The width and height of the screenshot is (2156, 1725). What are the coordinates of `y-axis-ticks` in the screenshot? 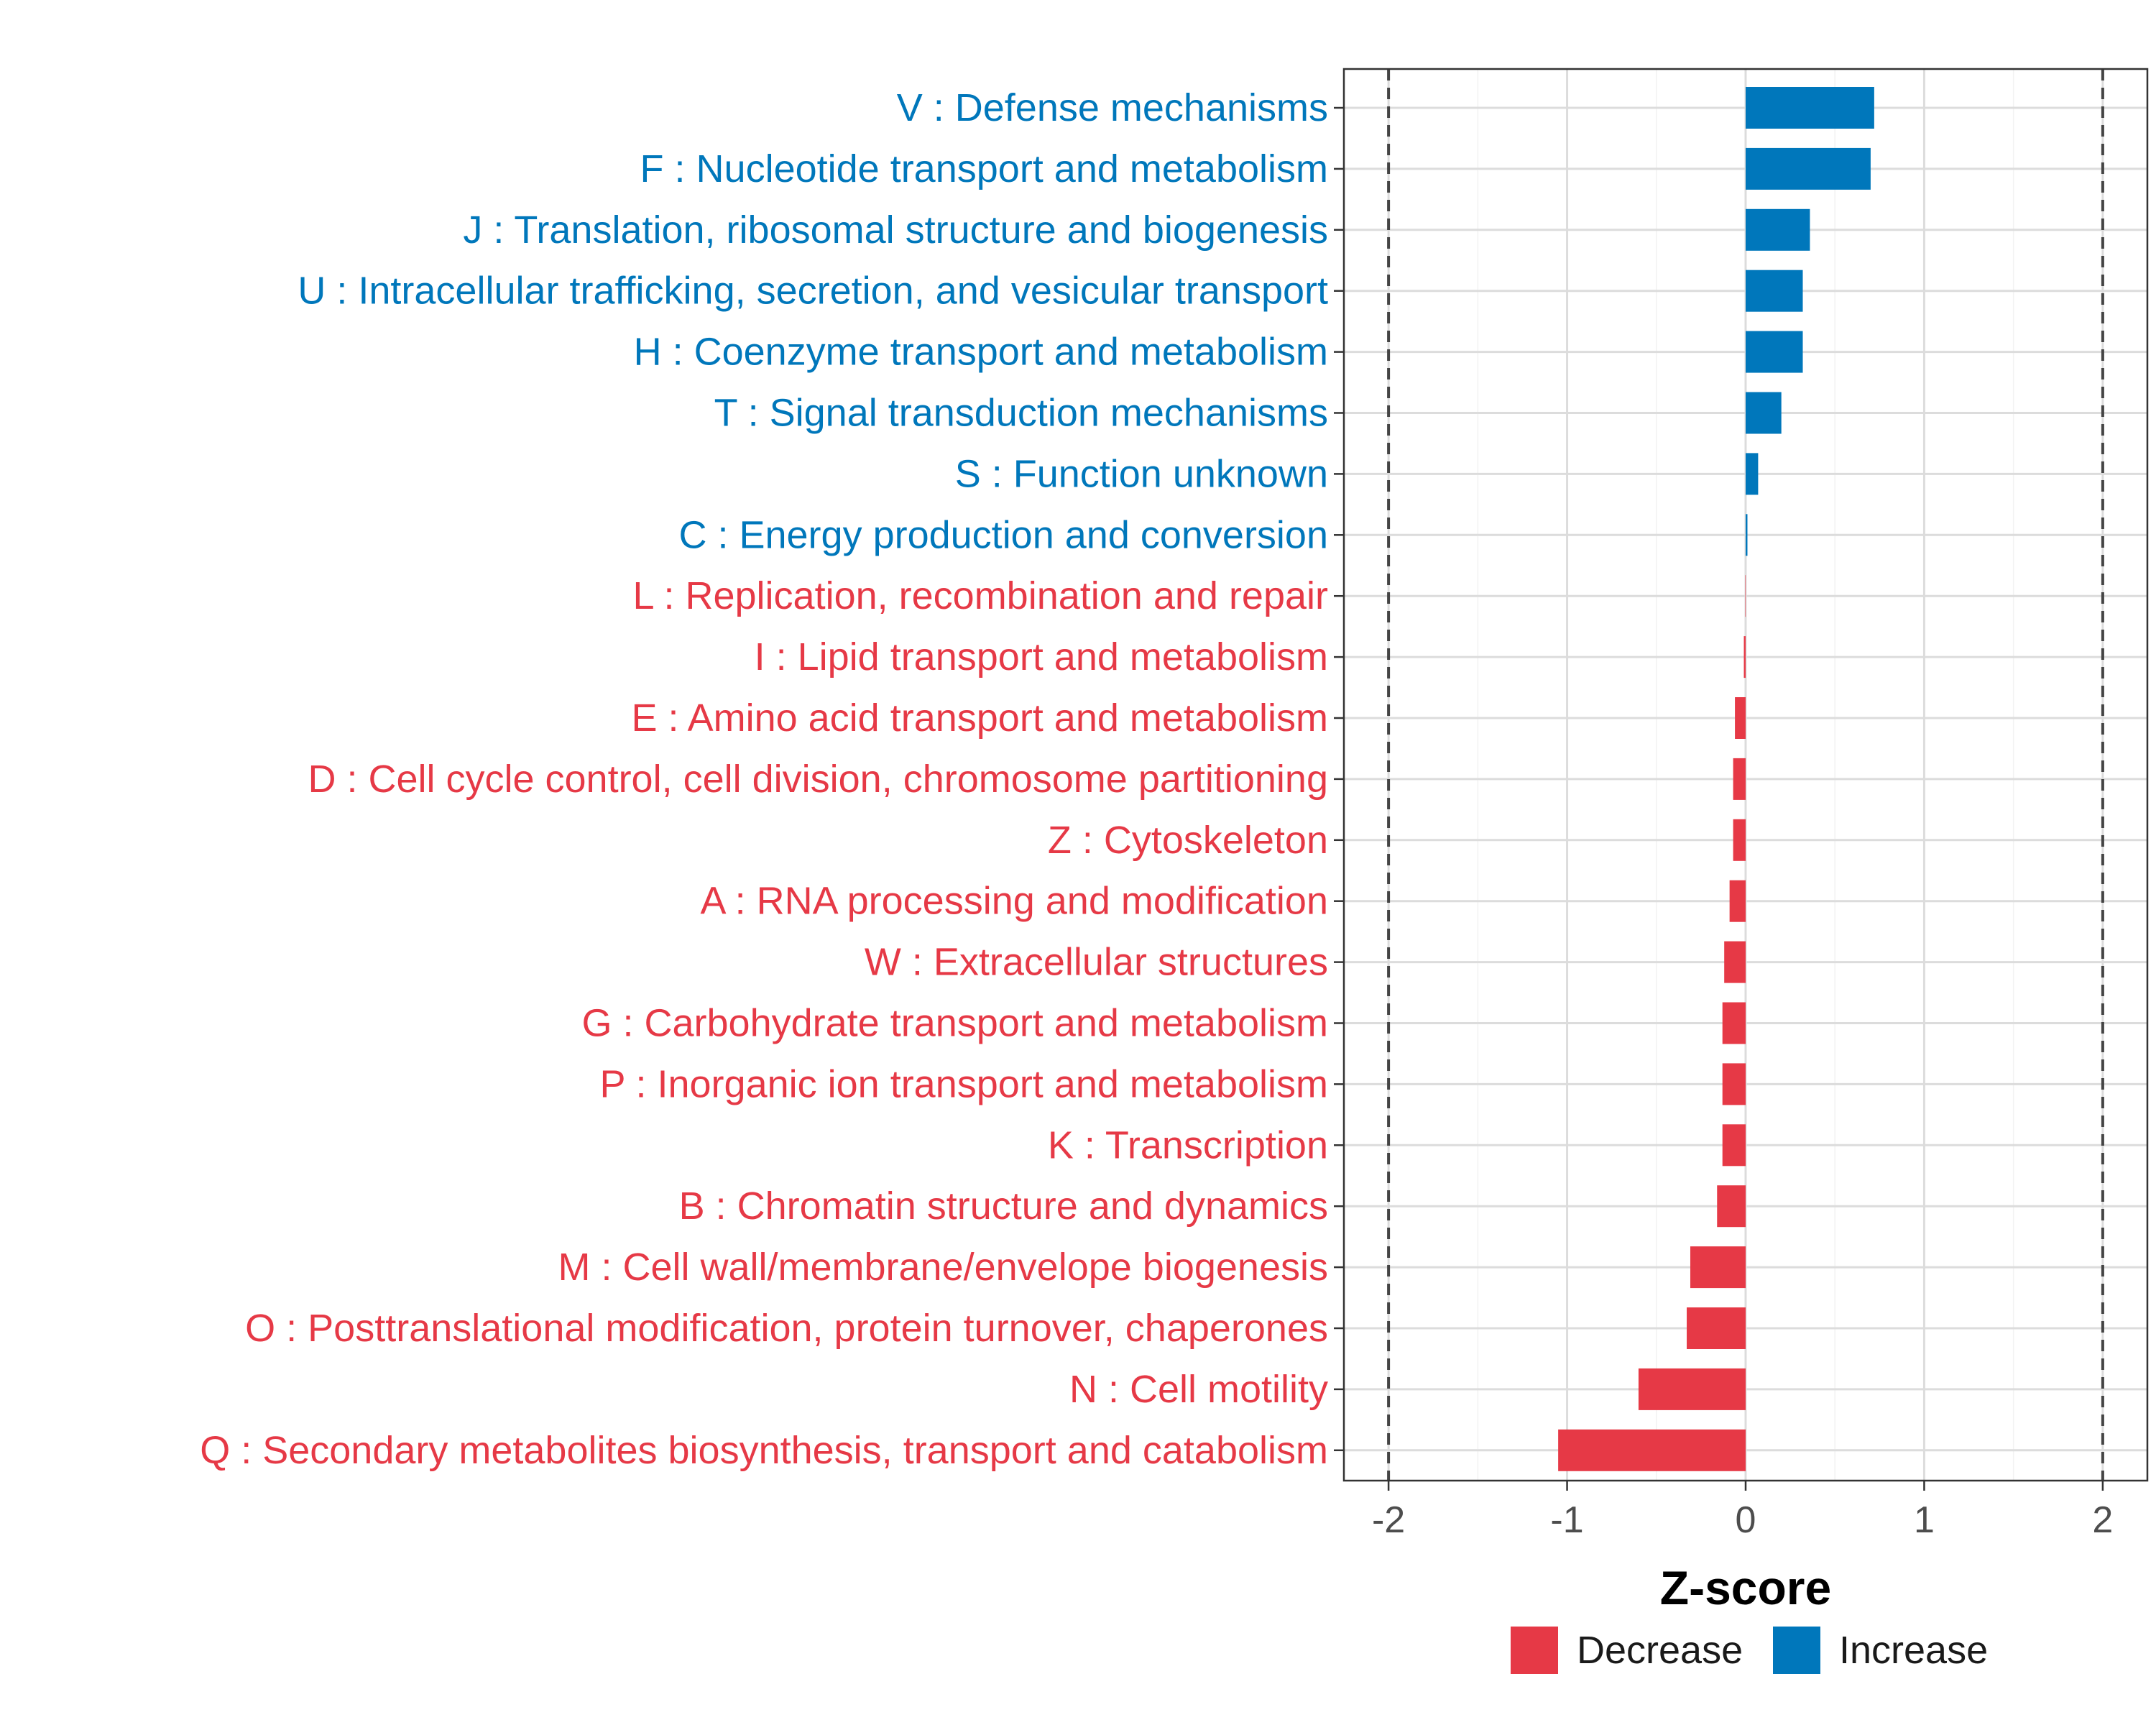 It's located at (1339, 779).